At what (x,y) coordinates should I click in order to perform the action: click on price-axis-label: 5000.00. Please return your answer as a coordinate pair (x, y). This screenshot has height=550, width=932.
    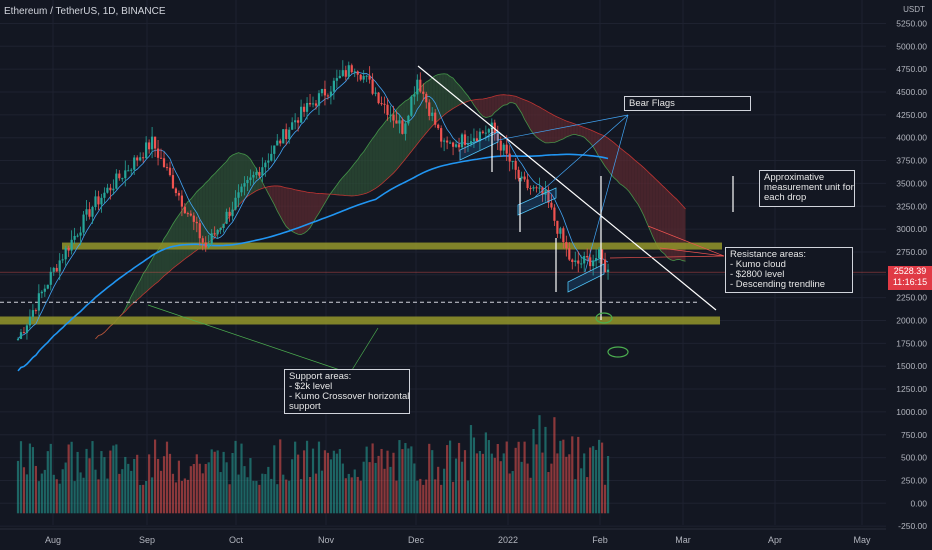
    Looking at the image, I should click on (911, 46).